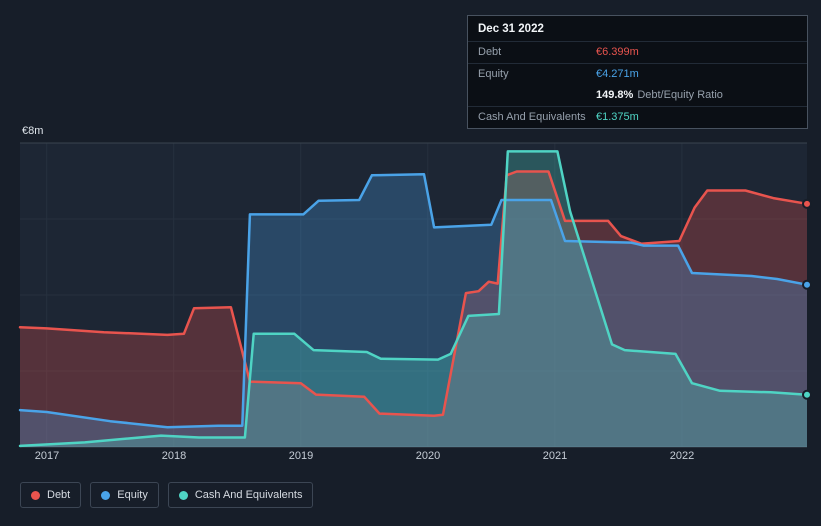 This screenshot has height=526, width=821. I want to click on legend-equity-label: Equity, so click(132, 495).